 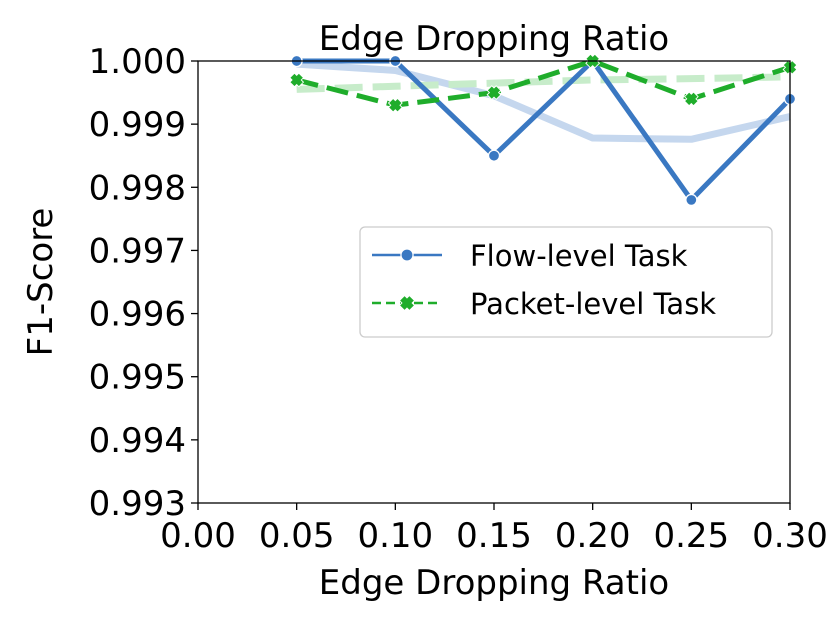 What do you see at coordinates (137, 125) in the screenshot?
I see `y-tick-label: 0.999` at bounding box center [137, 125].